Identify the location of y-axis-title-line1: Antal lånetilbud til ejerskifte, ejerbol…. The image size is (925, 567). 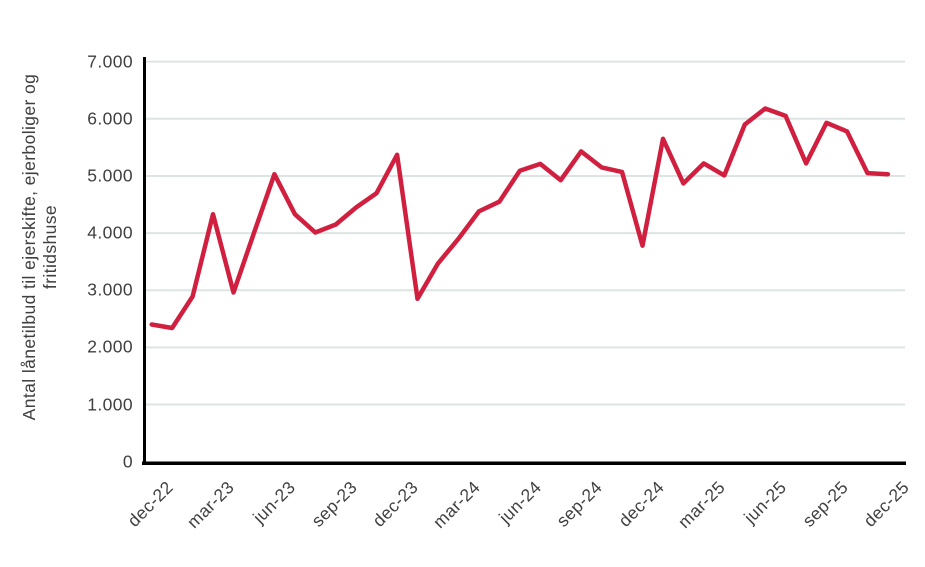
(29, 247).